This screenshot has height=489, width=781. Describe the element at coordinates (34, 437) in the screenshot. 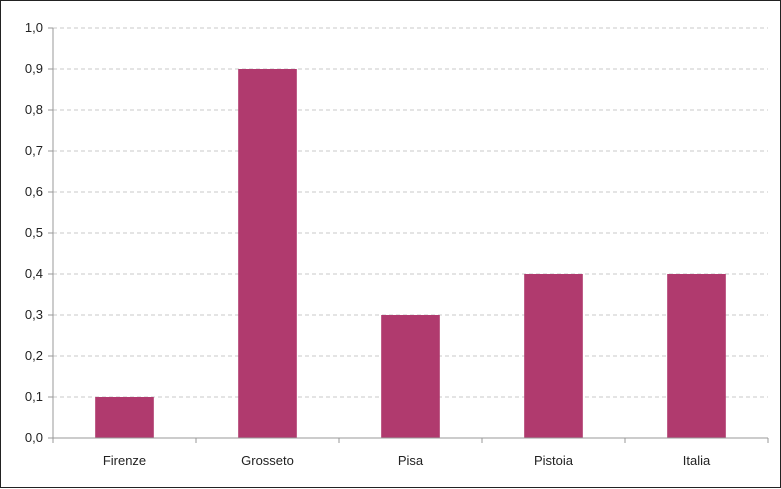

I see `y-tick-label: 0,0` at that location.